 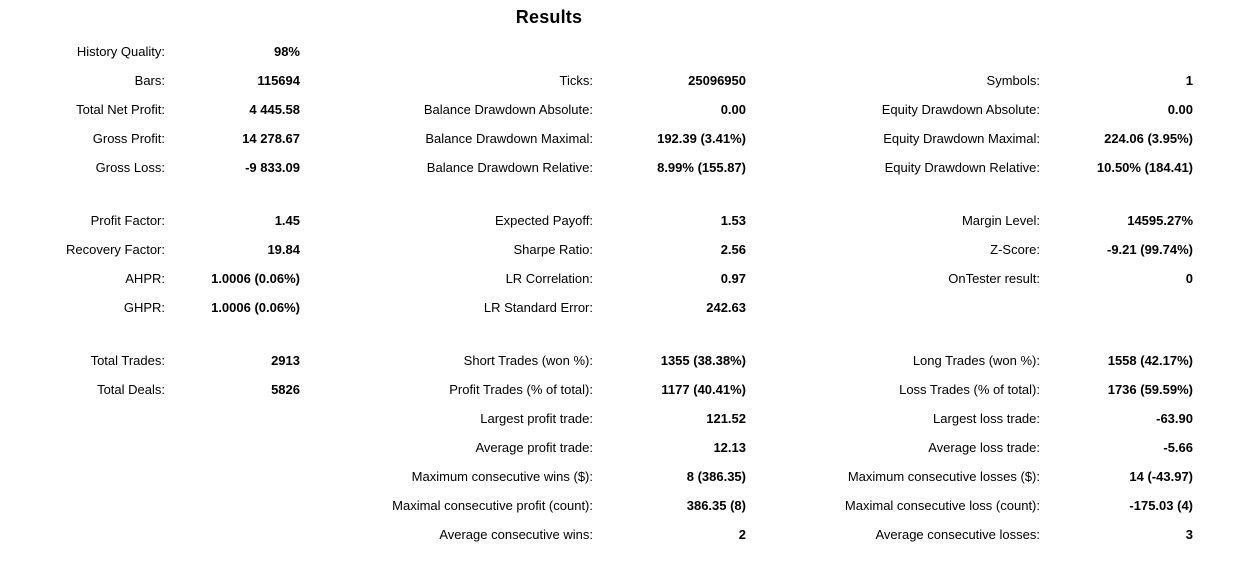 I want to click on stat-value: 1177 (40.41%), so click(x=703, y=389).